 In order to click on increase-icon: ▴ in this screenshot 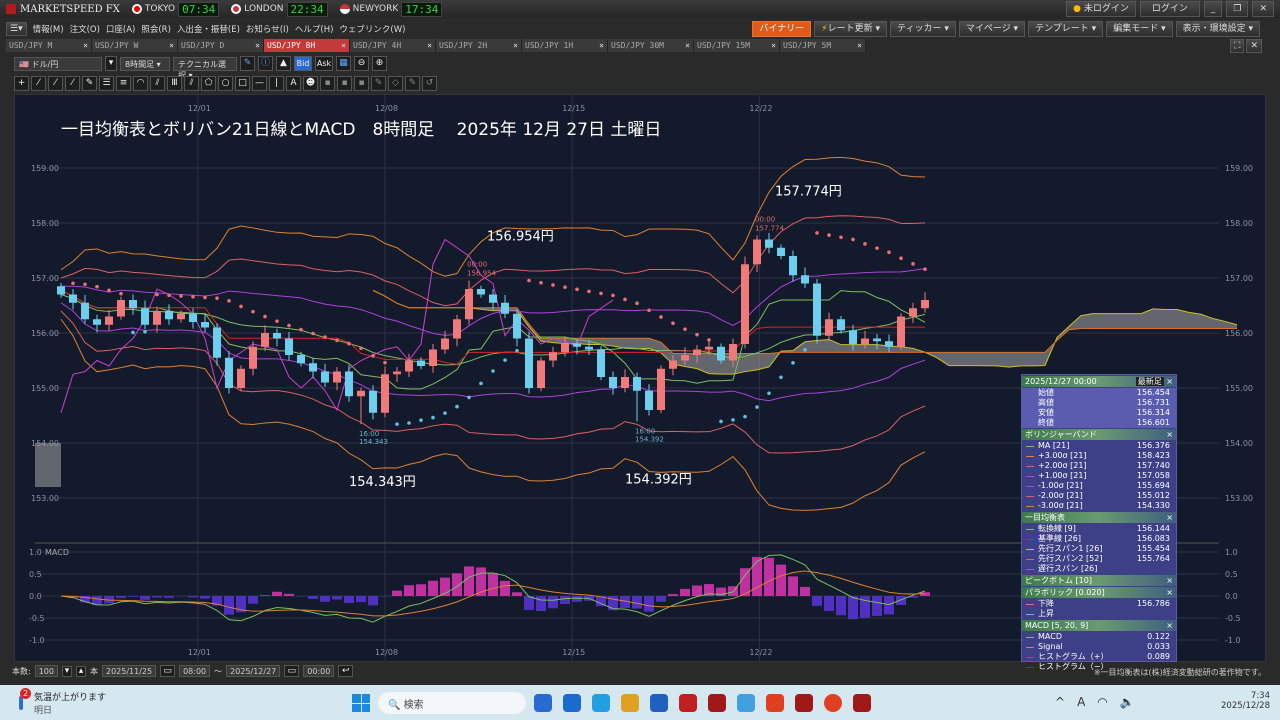, I will do `click(80, 671)`.